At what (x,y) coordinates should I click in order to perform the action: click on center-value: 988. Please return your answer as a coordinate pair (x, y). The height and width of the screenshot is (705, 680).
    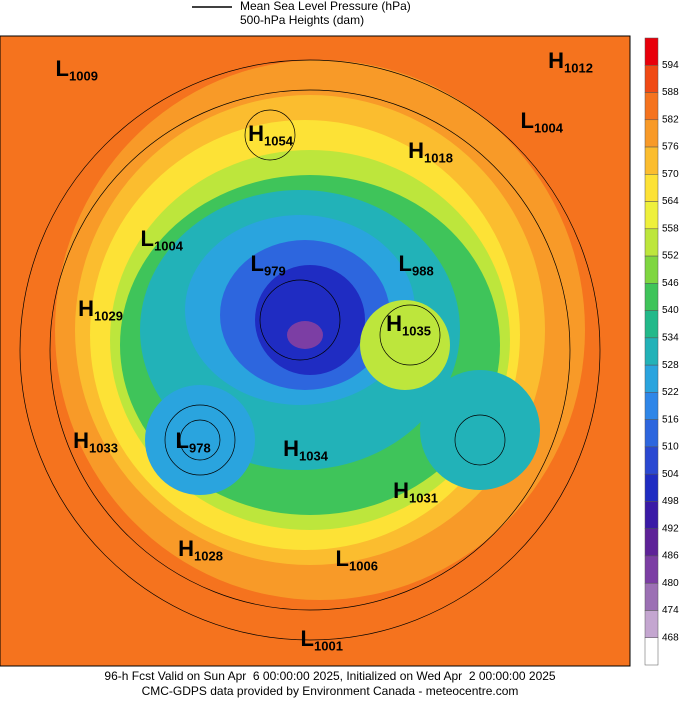
    Looking at the image, I should click on (423, 270).